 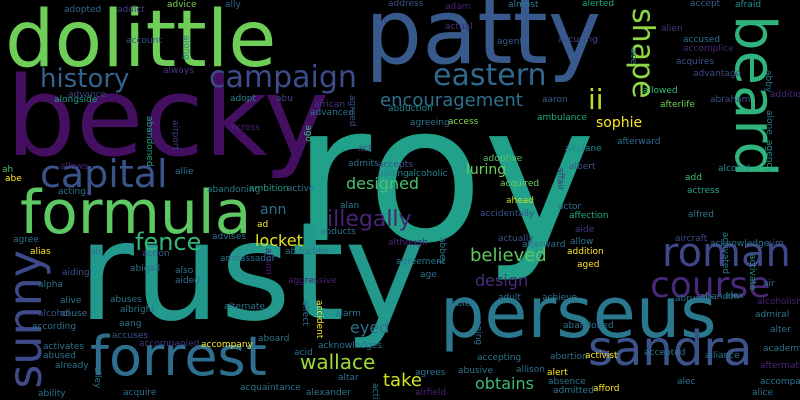 What do you see at coordinates (332, 113) in the screenshot?
I see `word-advanced: advanced` at bounding box center [332, 113].